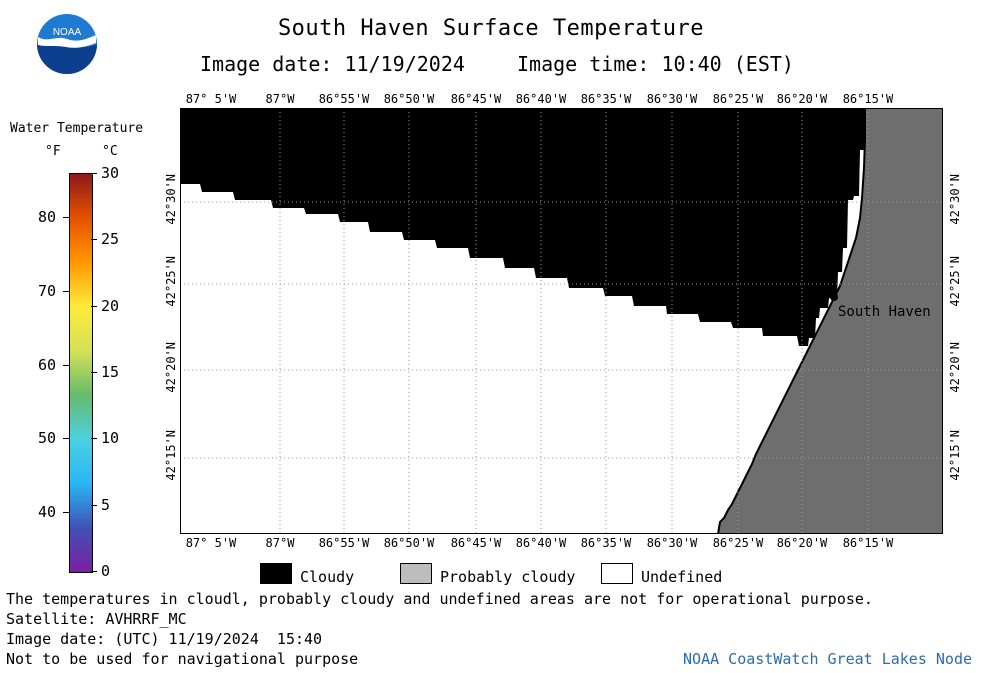 Image resolution: width=982 pixels, height=673 pixels. Describe the element at coordinates (655, 64) in the screenshot. I see `image-time: Image time: 10:40 (EST)` at that location.